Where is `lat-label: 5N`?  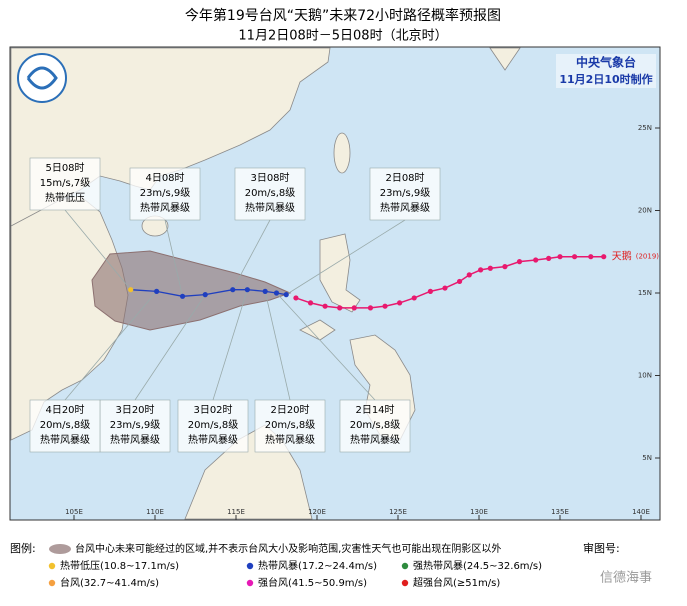
lat-label: 5N is located at coordinates (647, 458).